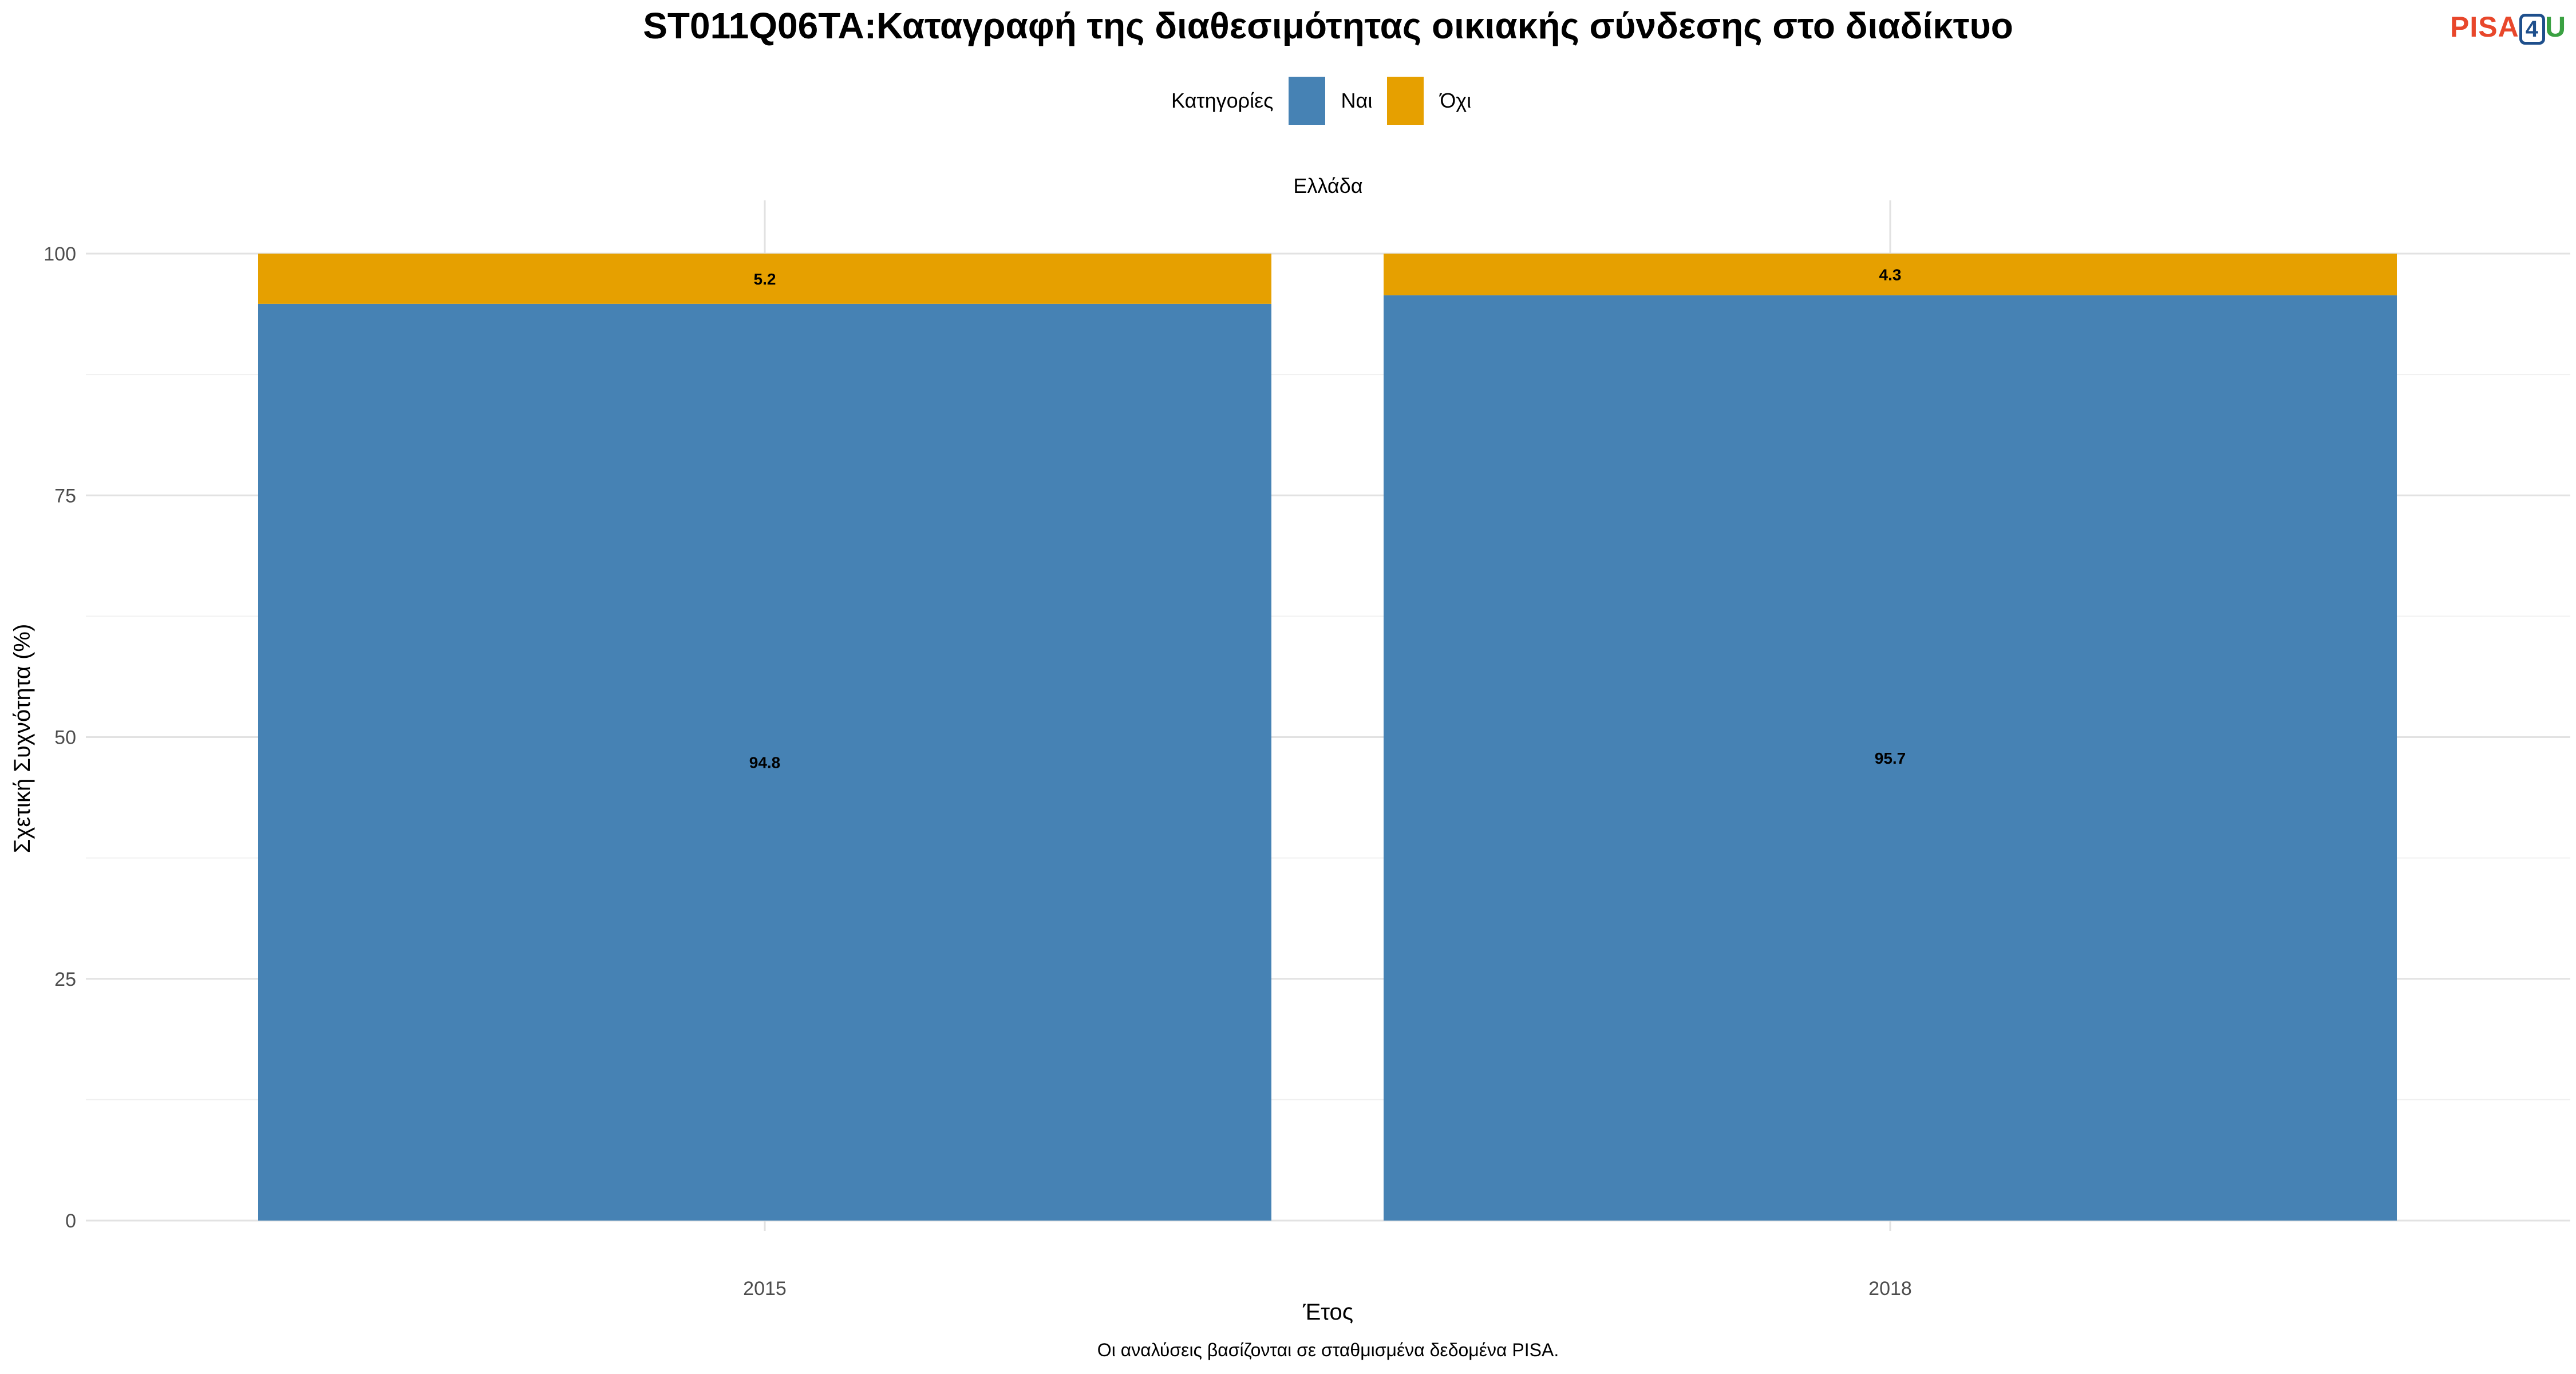 The width and height of the screenshot is (2576, 1374). Describe the element at coordinates (70, 1221) in the screenshot. I see `y-tick-label: 0` at that location.